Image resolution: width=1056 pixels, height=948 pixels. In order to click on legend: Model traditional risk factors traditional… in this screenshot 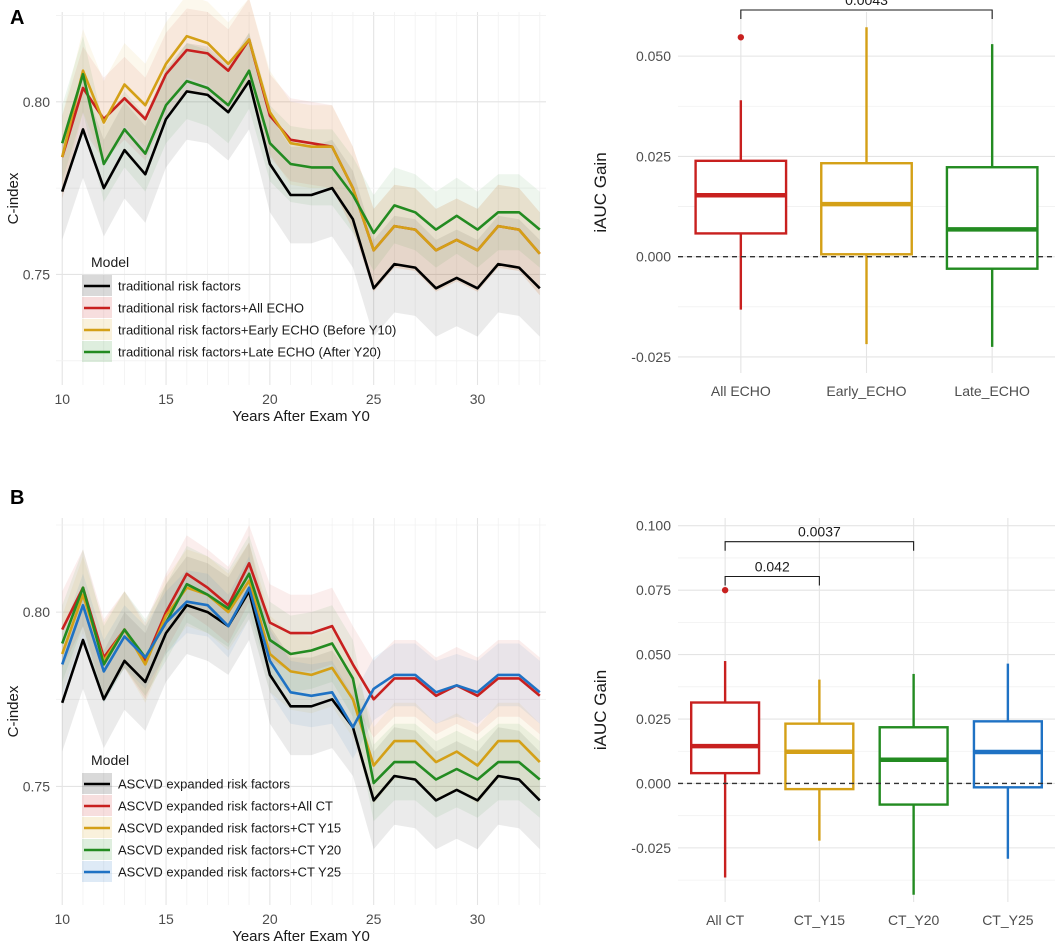, I will do `click(239, 308)`.